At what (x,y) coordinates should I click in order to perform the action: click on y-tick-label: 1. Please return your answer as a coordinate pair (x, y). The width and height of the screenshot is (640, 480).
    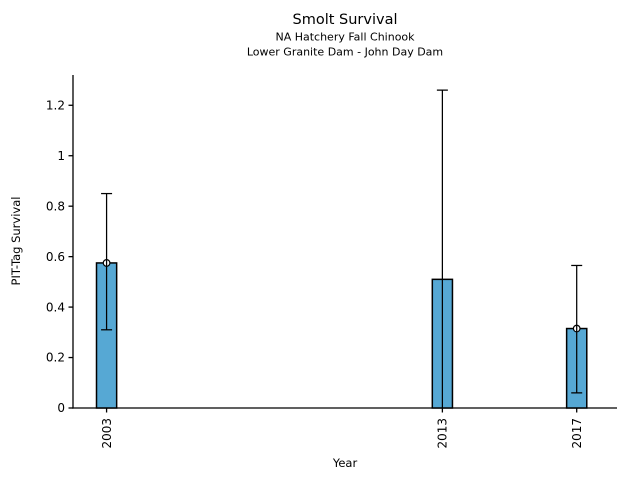
    Looking at the image, I should click on (61, 156).